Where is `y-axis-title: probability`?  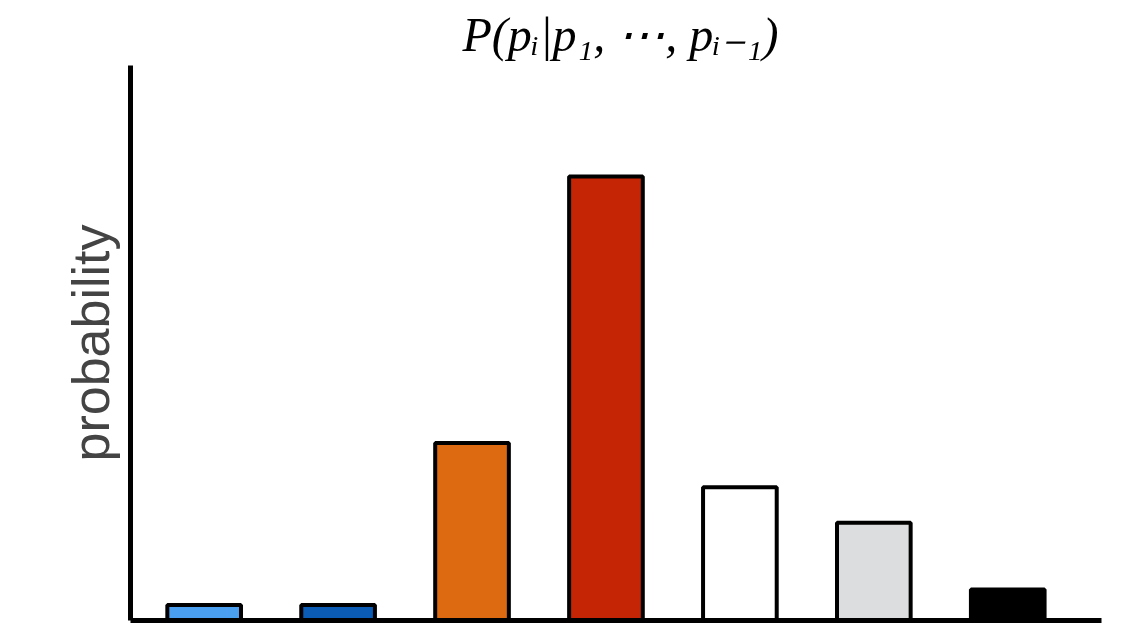 y-axis-title: probability is located at coordinates (90, 343).